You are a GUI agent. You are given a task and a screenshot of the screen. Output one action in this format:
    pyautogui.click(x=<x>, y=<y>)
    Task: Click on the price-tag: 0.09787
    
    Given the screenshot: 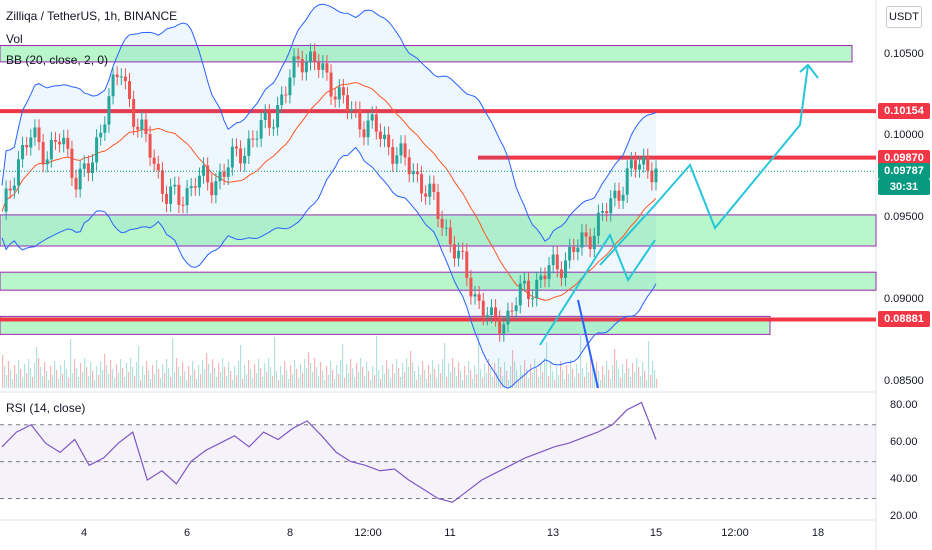 What is the action you would take?
    pyautogui.click(x=904, y=171)
    